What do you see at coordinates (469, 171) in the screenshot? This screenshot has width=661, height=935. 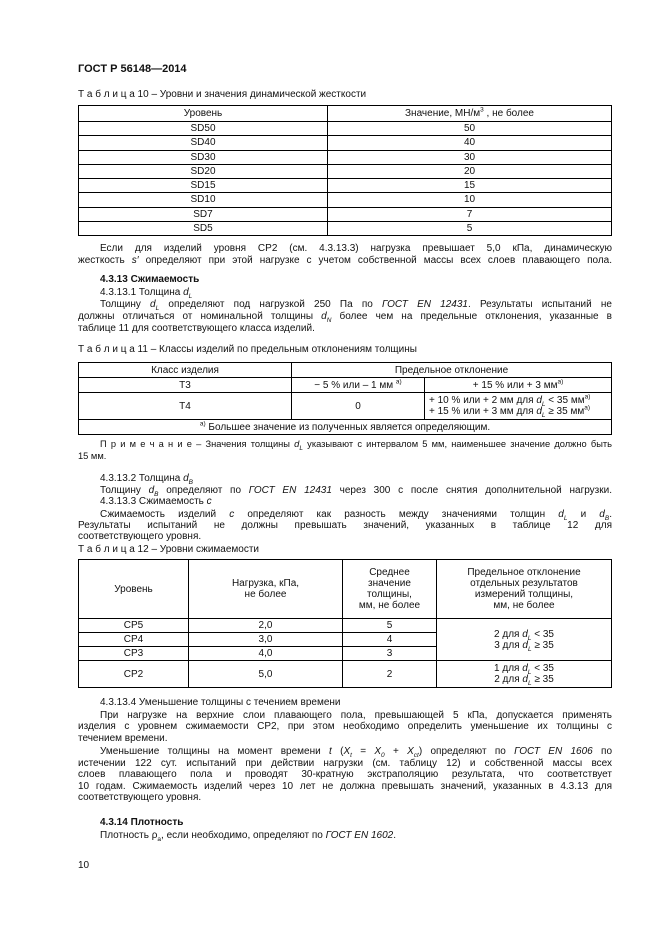 I see `table-cell: 20` at bounding box center [469, 171].